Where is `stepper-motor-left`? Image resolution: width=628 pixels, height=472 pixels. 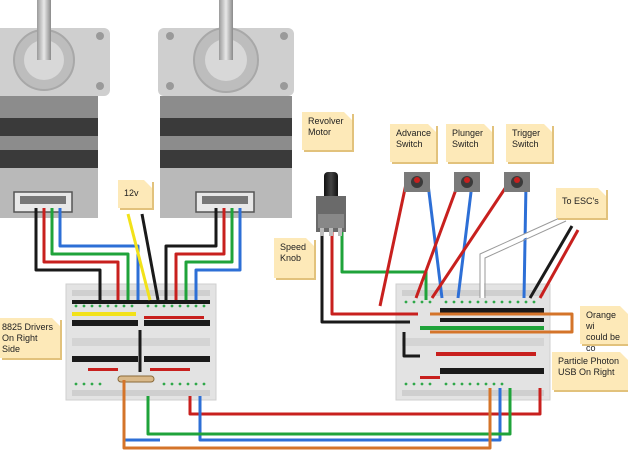 stepper-motor-left is located at coordinates (55, 109).